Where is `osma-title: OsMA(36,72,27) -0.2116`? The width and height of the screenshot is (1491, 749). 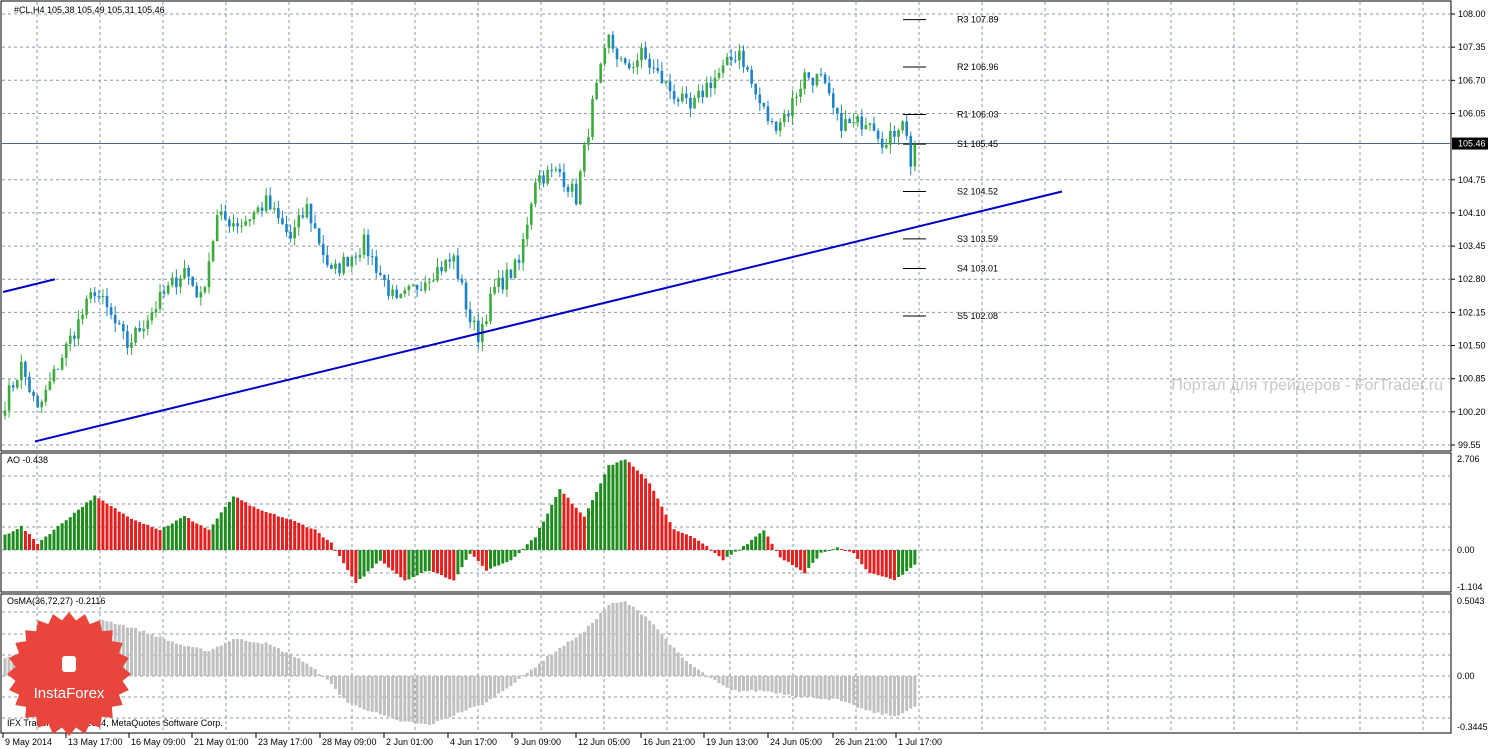 osma-title: OsMA(36,72,27) -0.2116 is located at coordinates (56, 601).